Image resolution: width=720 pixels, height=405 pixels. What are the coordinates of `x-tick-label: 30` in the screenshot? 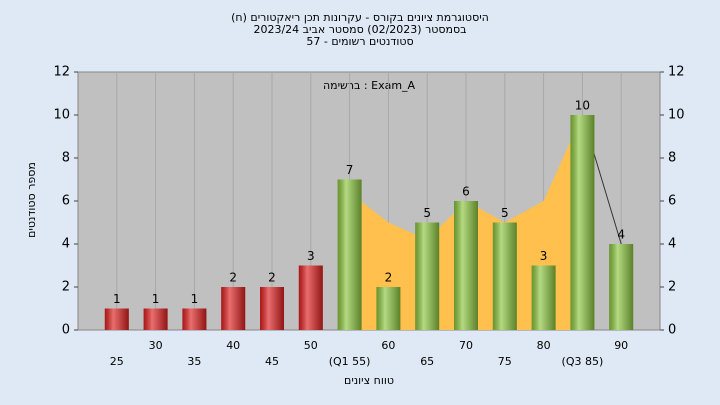 It's located at (156, 345).